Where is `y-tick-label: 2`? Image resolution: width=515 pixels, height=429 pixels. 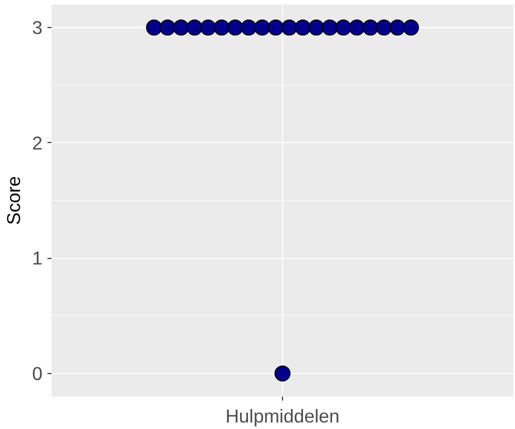
y-tick-label: 2 is located at coordinates (37, 143).